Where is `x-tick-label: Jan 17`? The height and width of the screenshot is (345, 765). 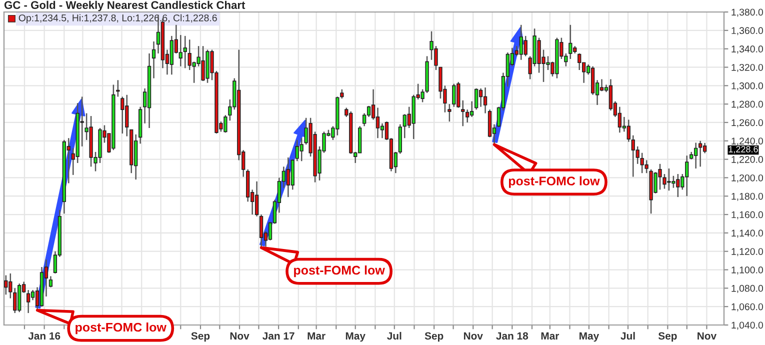
x-tick-label: Jan 17 is located at coordinates (278, 336).